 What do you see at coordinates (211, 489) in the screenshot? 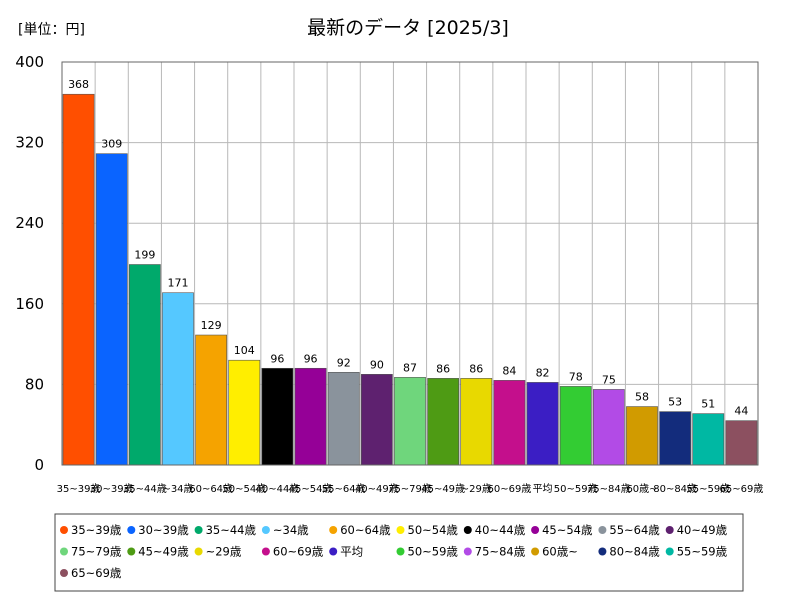
I see `x-tick-label-4: 60~64歳` at bounding box center [211, 489].